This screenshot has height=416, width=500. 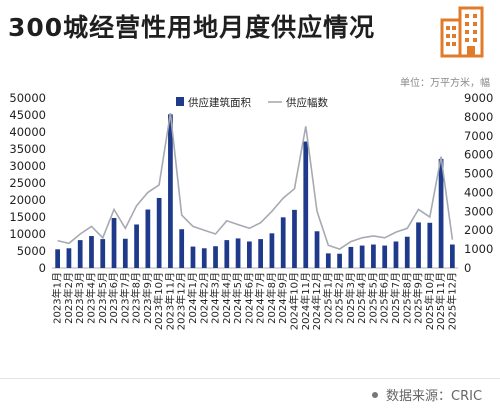 What do you see at coordinates (478, 174) in the screenshot?
I see `y-right-tick-label: 5000` at bounding box center [478, 174].